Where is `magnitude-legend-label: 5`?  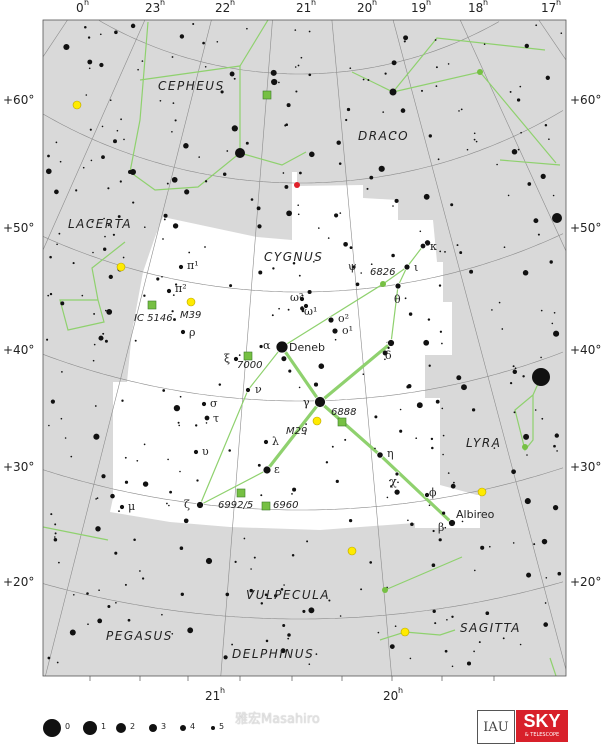 magnitude-legend-label: 5 is located at coordinates (222, 726).